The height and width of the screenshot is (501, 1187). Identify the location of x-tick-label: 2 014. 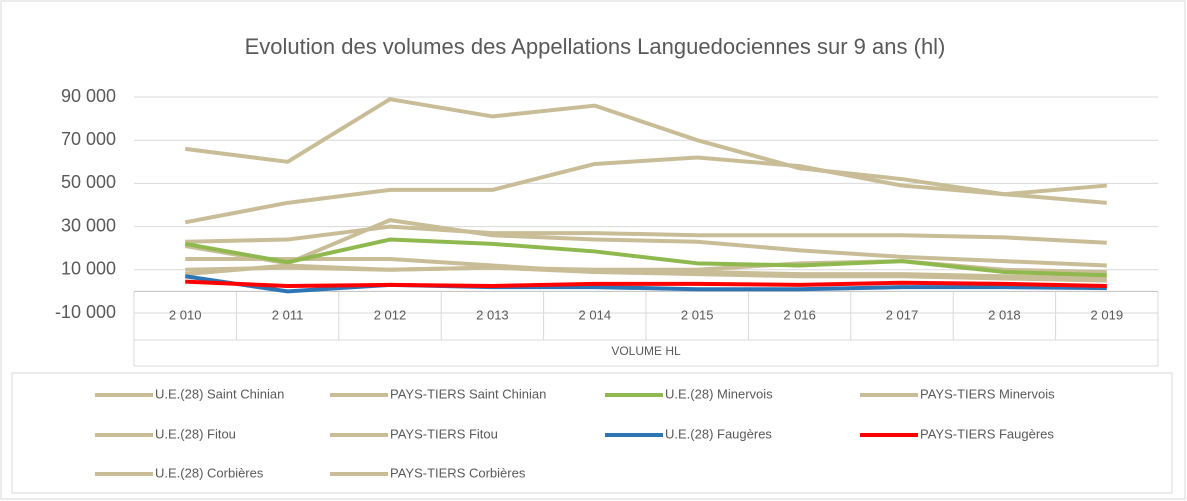
(595, 314).